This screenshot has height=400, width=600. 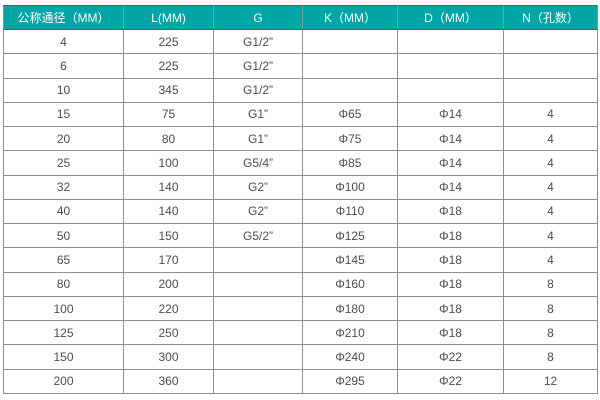 What do you see at coordinates (168, 260) in the screenshot?
I see `cell-l-mm: 170` at bounding box center [168, 260].